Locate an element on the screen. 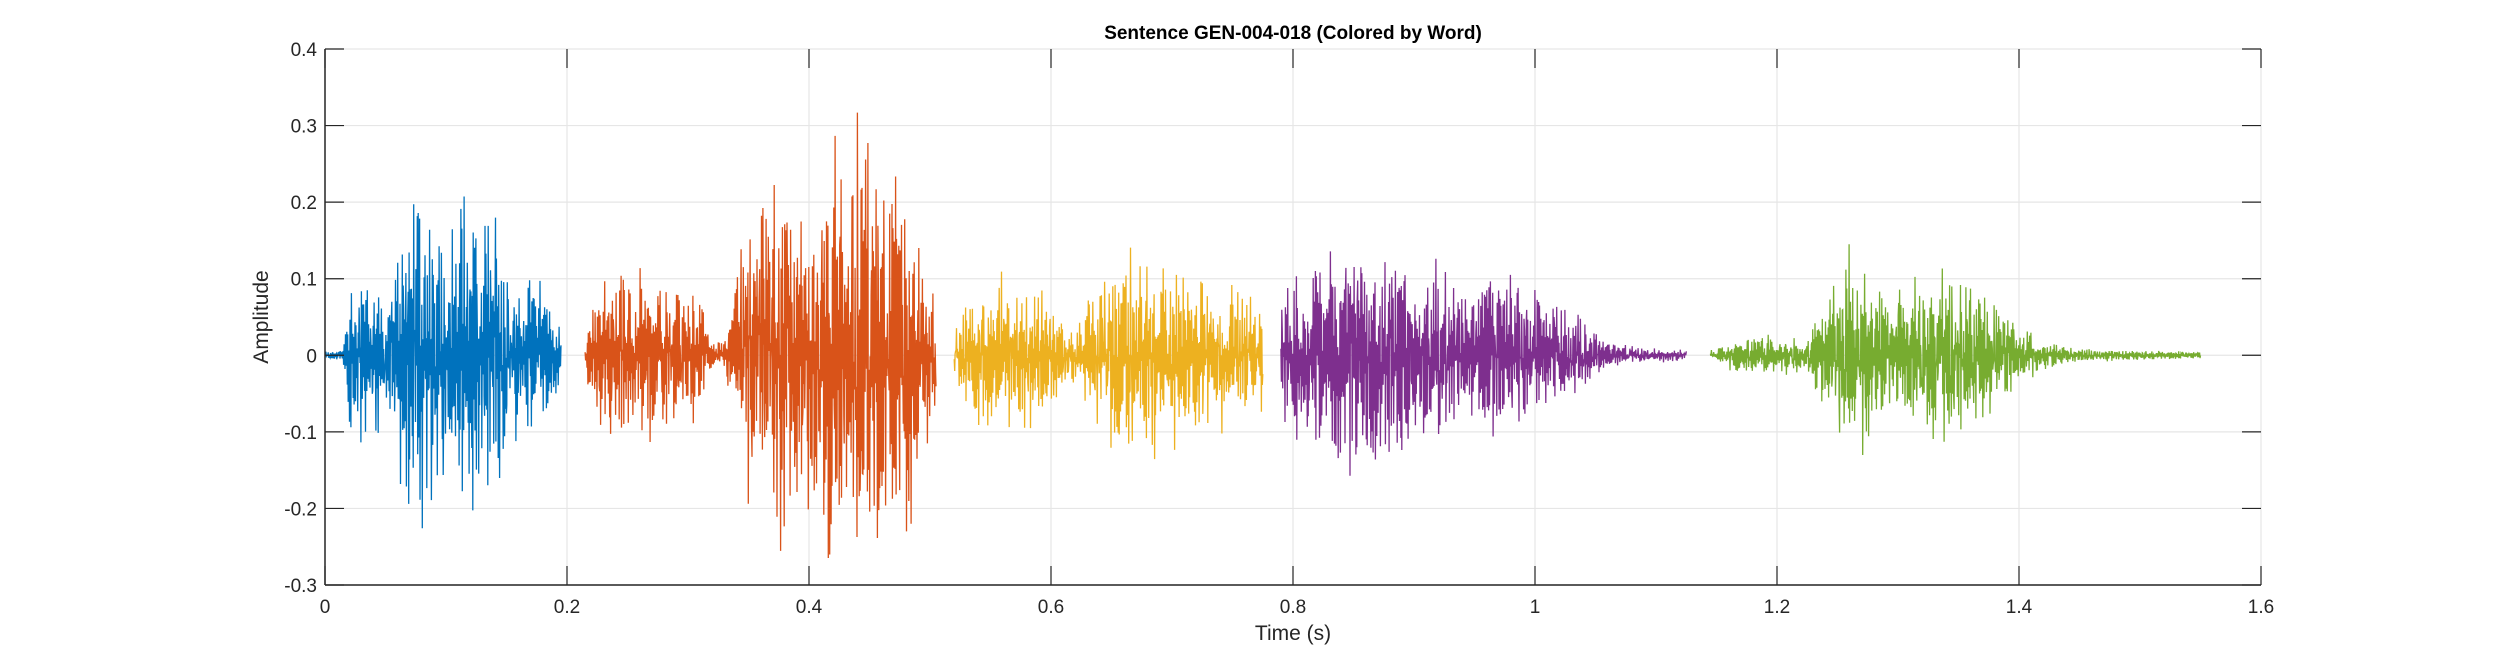 The width and height of the screenshot is (2500, 657). x-tick-label: 0.6 is located at coordinates (1051, 607).